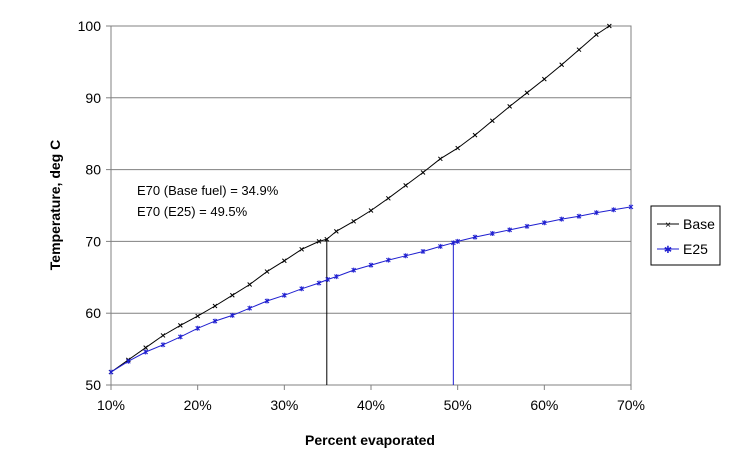 The image size is (733, 473). Describe the element at coordinates (699, 224) in the screenshot. I see `legend-label-base: Base` at that location.